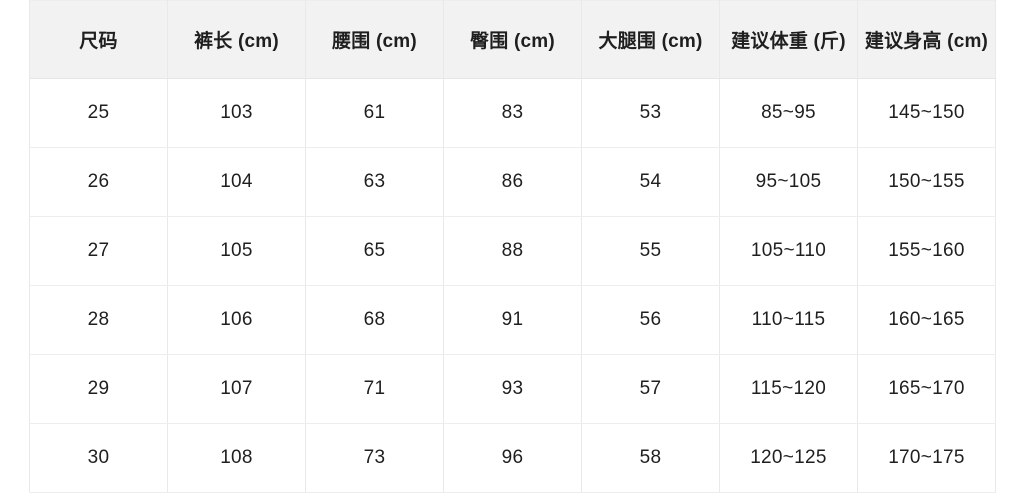 This screenshot has width=1024, height=493. I want to click on cell-pant-length: 107, so click(236, 389).